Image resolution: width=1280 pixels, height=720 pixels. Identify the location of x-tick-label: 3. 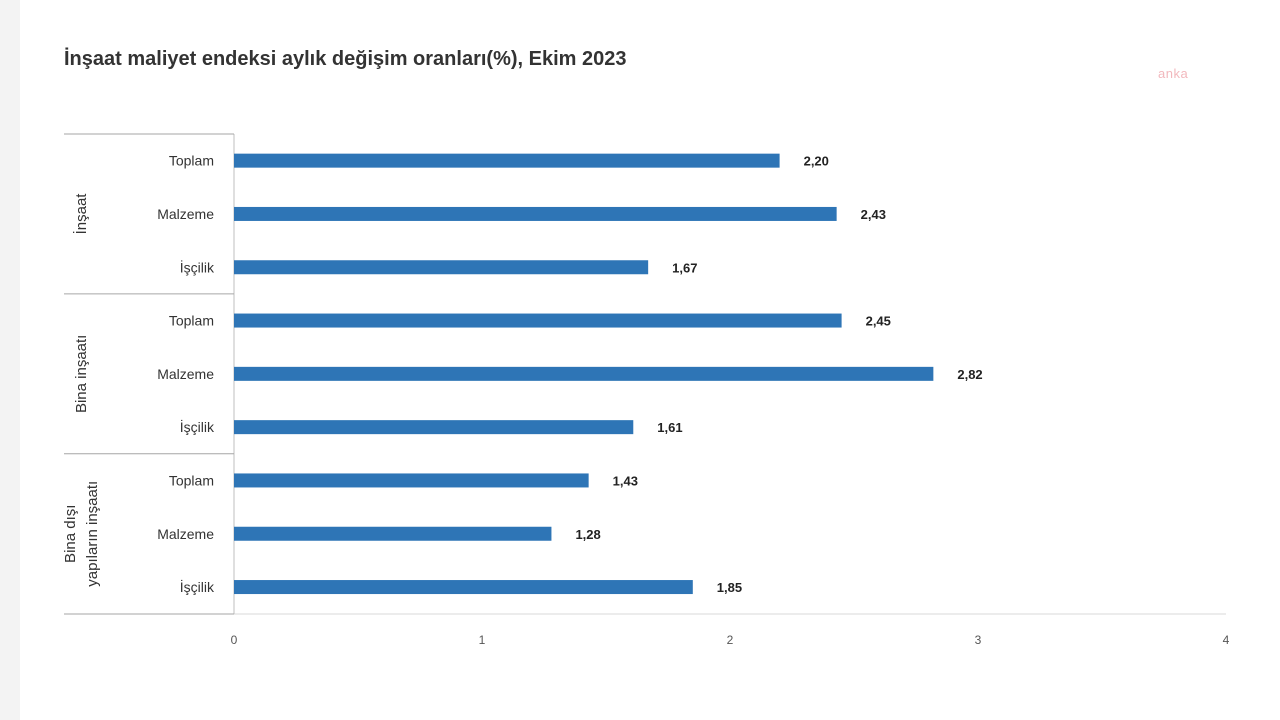
(978, 640).